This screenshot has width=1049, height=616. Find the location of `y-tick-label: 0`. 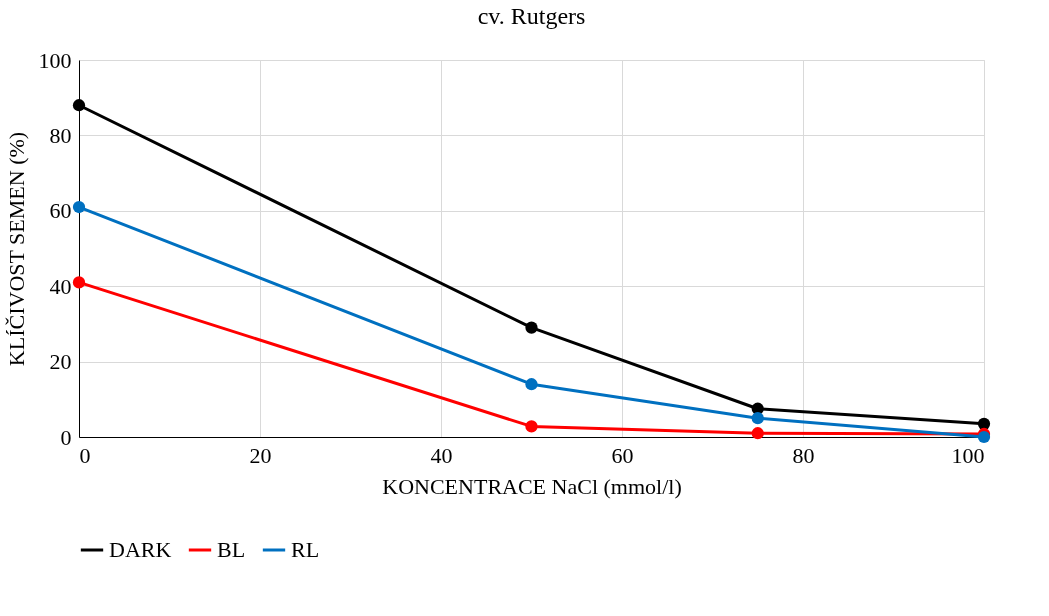

y-tick-label: 0 is located at coordinates (66, 437).